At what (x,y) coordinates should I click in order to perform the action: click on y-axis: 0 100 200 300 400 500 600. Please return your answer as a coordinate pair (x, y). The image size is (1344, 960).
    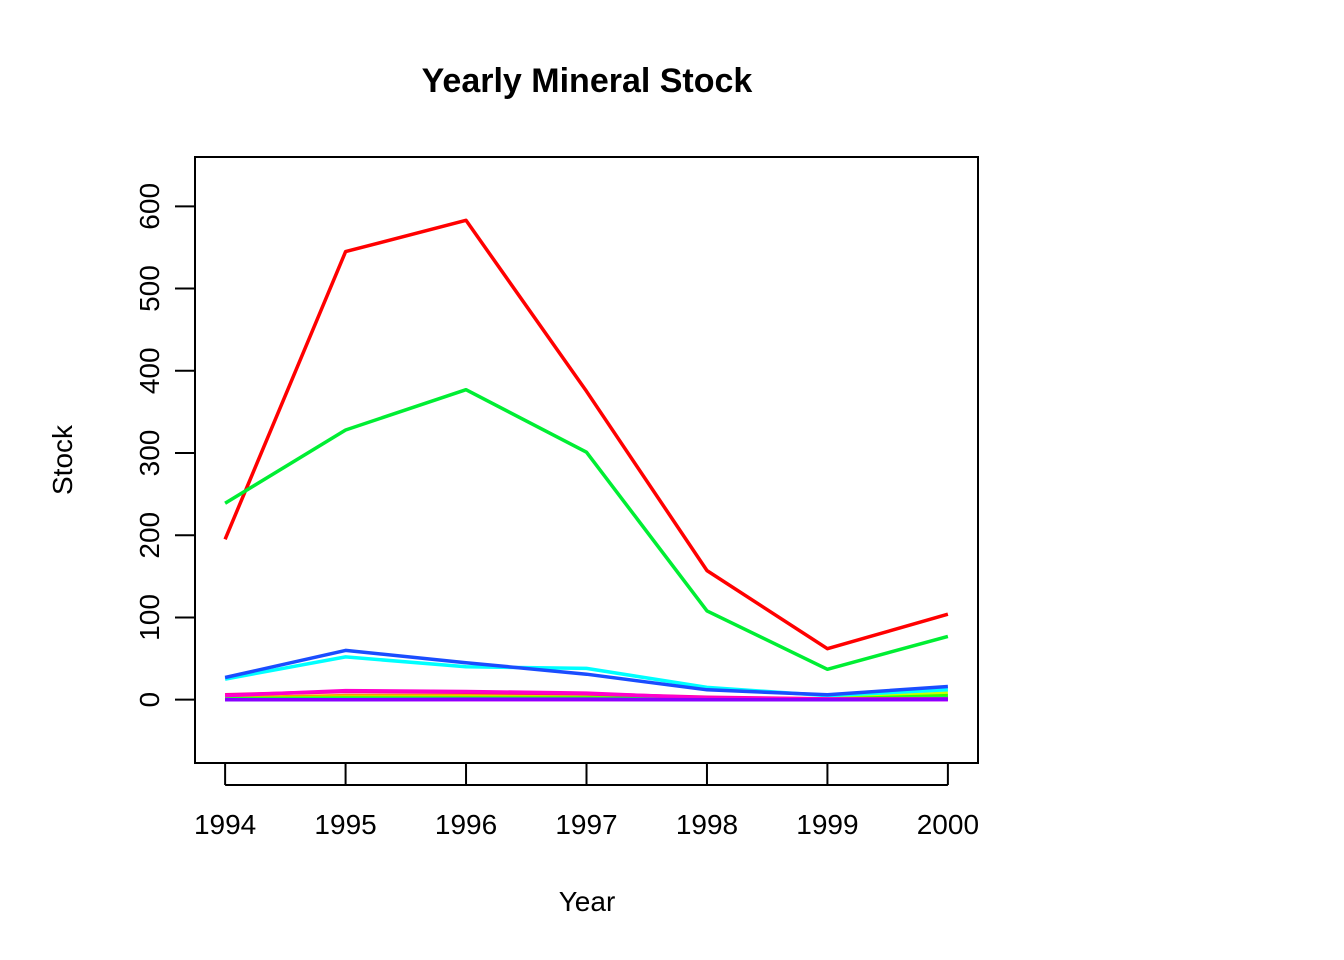
    Looking at the image, I should click on (165, 445).